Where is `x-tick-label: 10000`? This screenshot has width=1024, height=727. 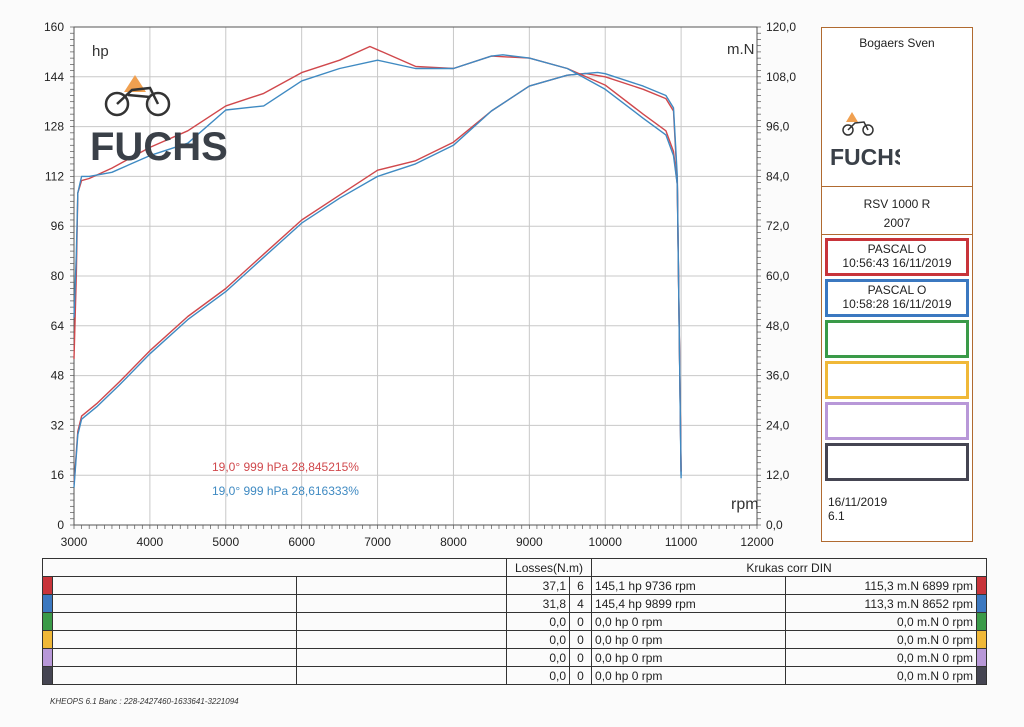
x-tick-label: 10000 is located at coordinates (606, 542).